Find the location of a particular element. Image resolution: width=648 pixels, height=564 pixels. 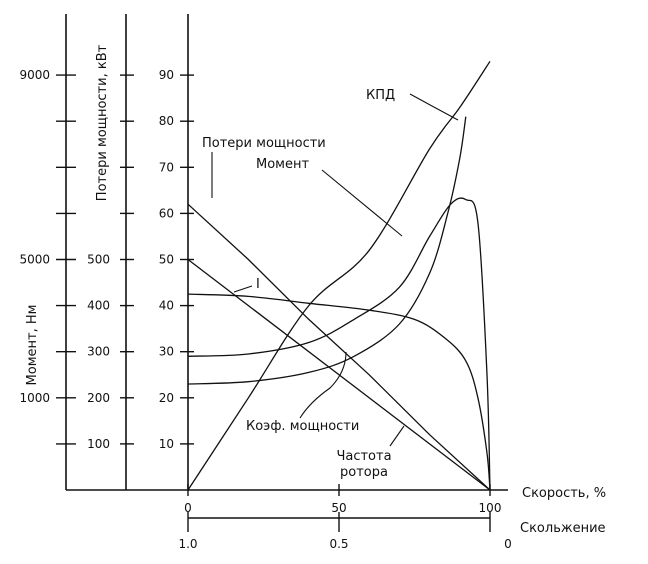

main-y-tick-label: 80 is located at coordinates (166, 121).